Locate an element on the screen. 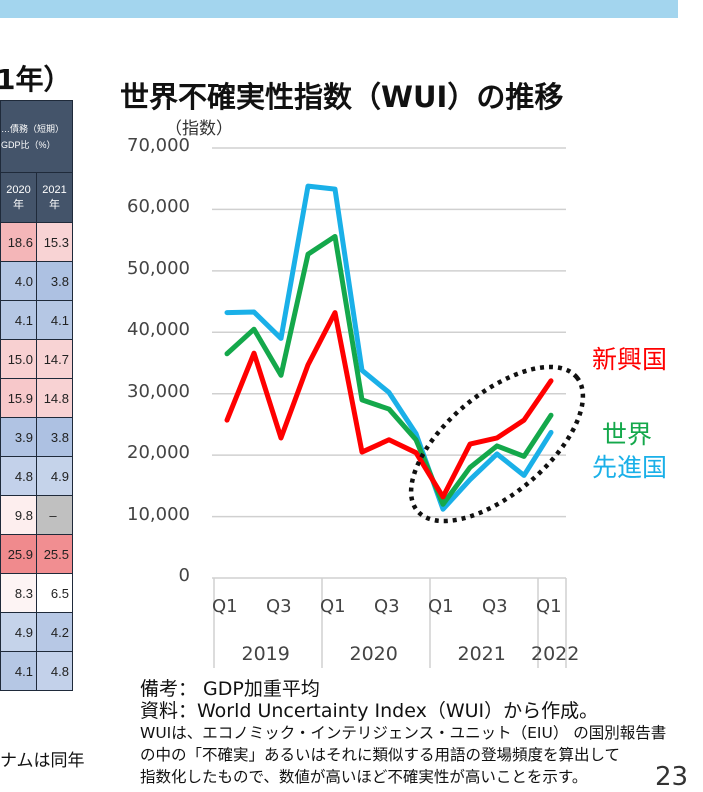 This screenshot has height=792, width=703. legend-advanced: 先進国 is located at coordinates (629, 466).